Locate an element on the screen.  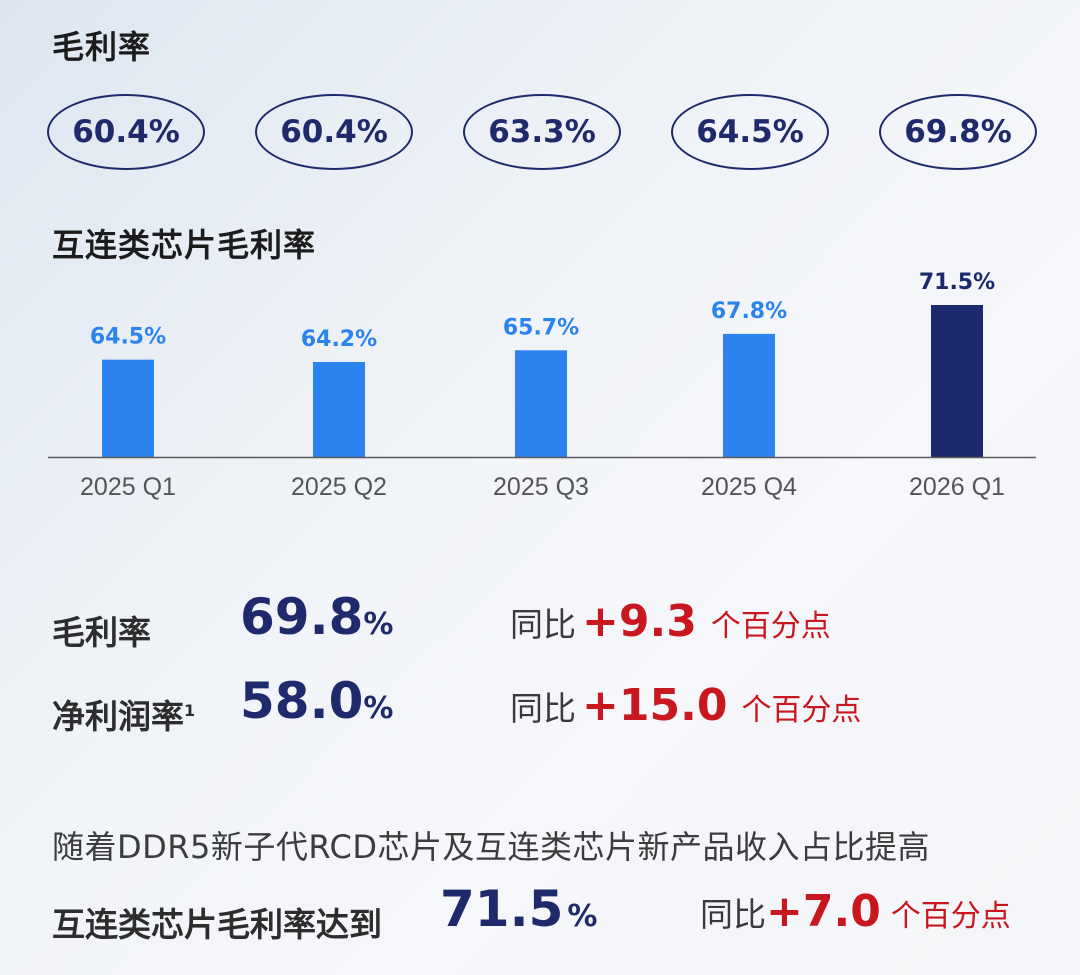
bar-value-label: 67.8% is located at coordinates (749, 311).